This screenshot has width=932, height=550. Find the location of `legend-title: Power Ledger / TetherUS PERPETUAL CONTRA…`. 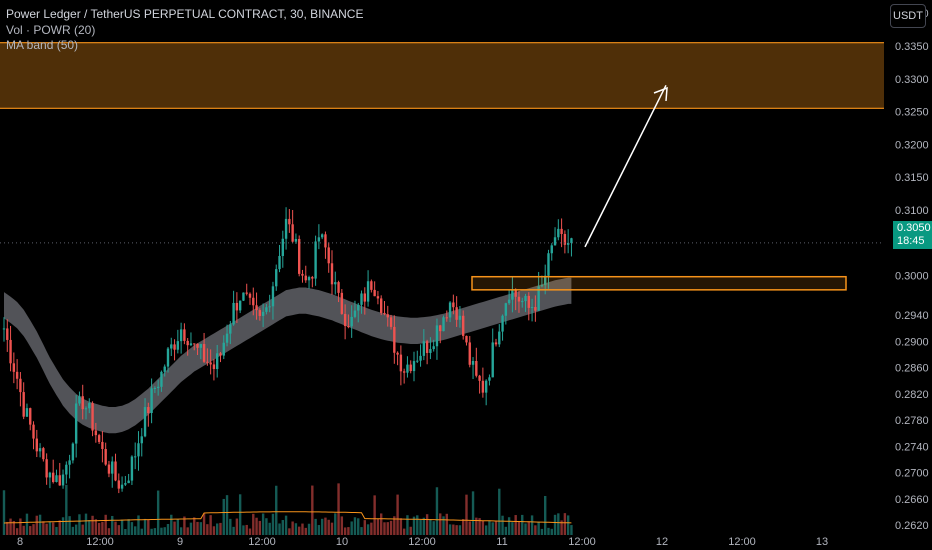

legend-title: Power Ledger / TetherUS PERPETUAL CONTRA… is located at coordinates (185, 14).